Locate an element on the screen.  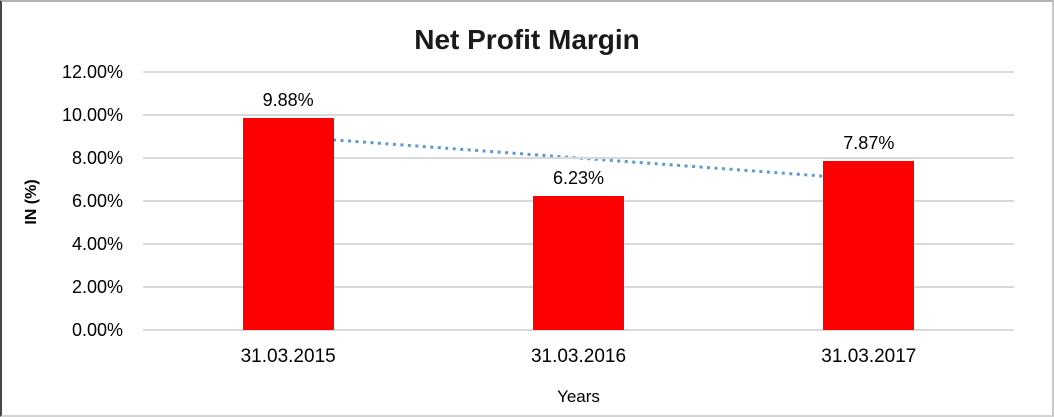
y-tick-label: 4.00% is located at coordinates (97, 244).